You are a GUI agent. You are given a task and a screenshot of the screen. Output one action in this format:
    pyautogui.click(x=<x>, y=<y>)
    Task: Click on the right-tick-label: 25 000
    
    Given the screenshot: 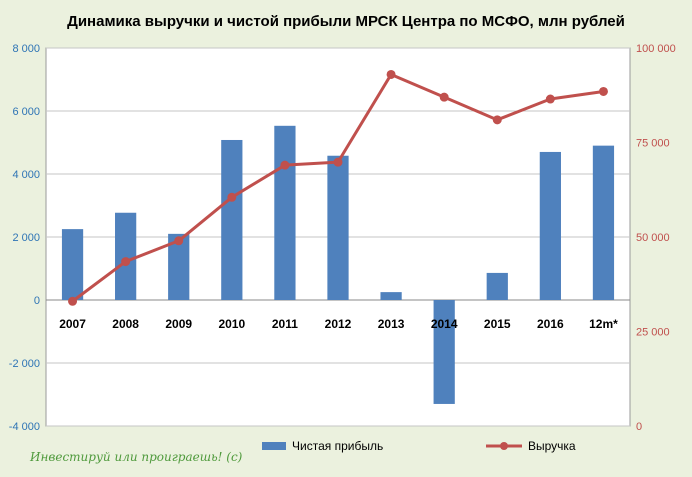 What is the action you would take?
    pyautogui.click(x=653, y=333)
    